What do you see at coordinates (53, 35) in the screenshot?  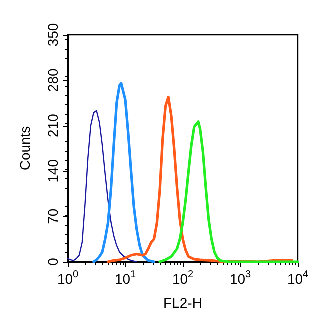 I see `y-tick-label: 350` at bounding box center [53, 35].